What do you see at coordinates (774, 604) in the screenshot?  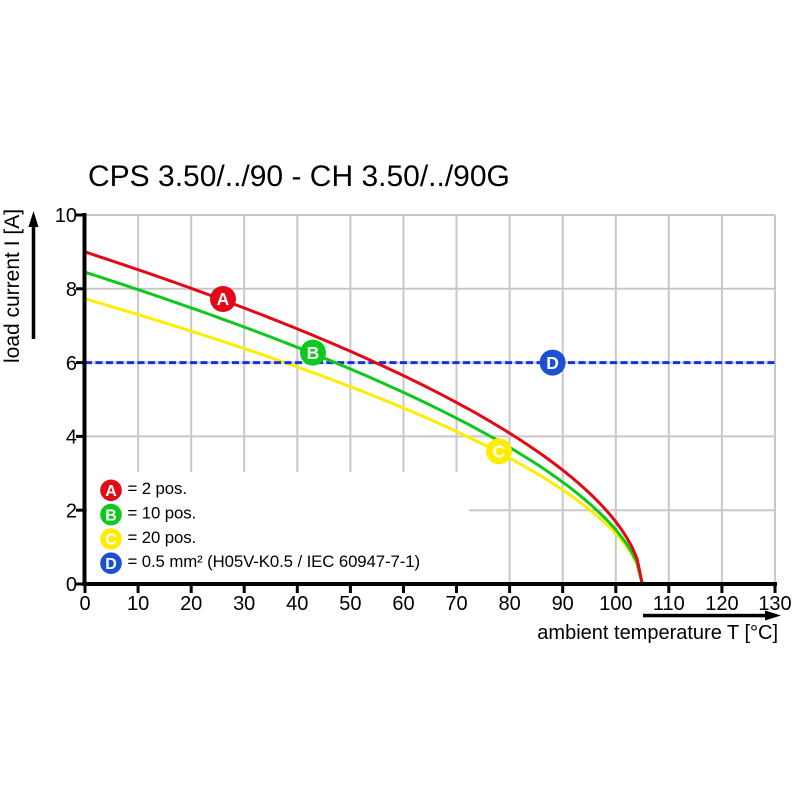 I see `svg-text: 130` at bounding box center [774, 604].